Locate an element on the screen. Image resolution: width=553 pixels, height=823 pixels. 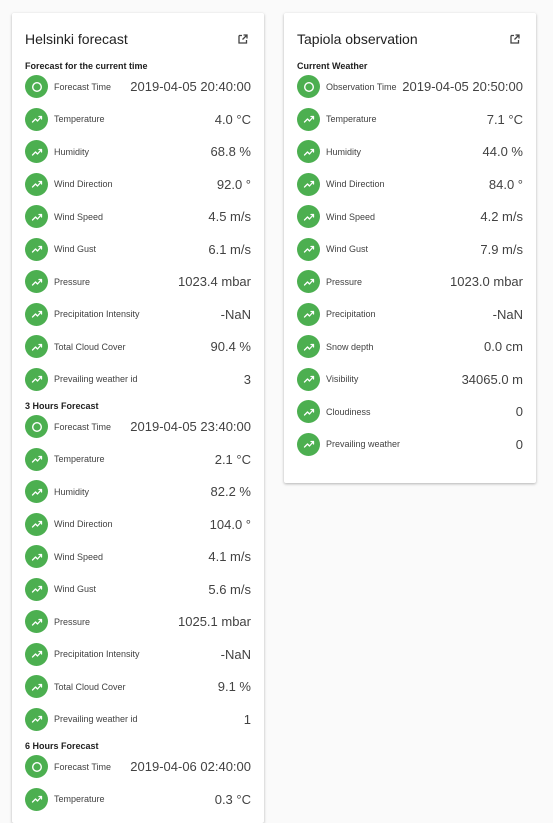
entity-row: Total Cloud Cover 90.4 % is located at coordinates (138, 347).